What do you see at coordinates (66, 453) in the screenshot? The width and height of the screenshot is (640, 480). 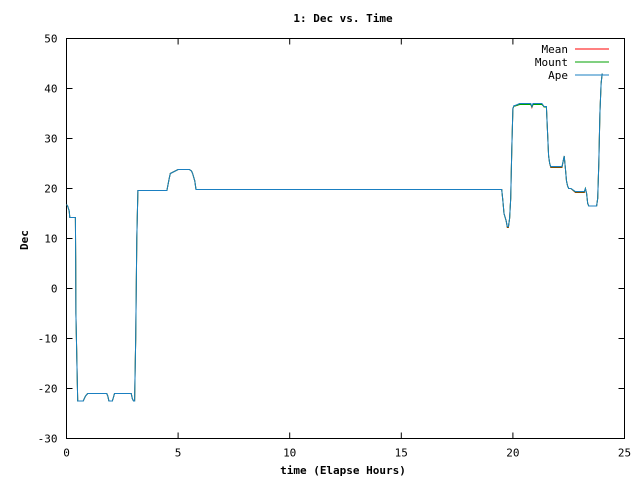 I see `x-tick-label: 0` at bounding box center [66, 453].